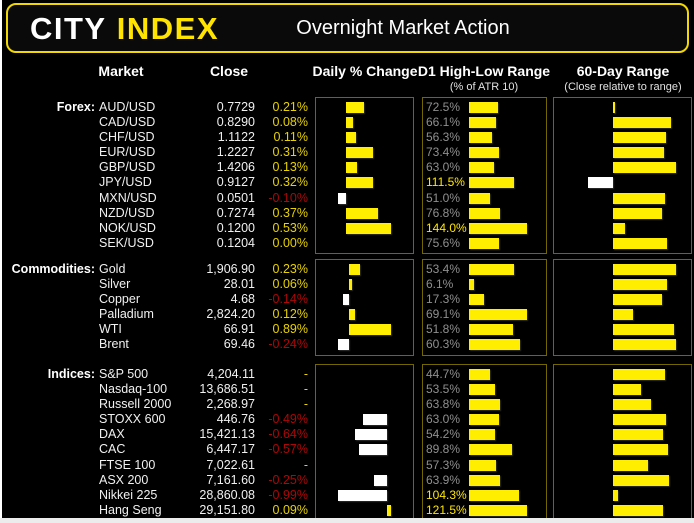 This screenshot has height=523, width=694. What do you see at coordinates (127, 464) in the screenshot?
I see `market-label: FTSE 100` at bounding box center [127, 464].